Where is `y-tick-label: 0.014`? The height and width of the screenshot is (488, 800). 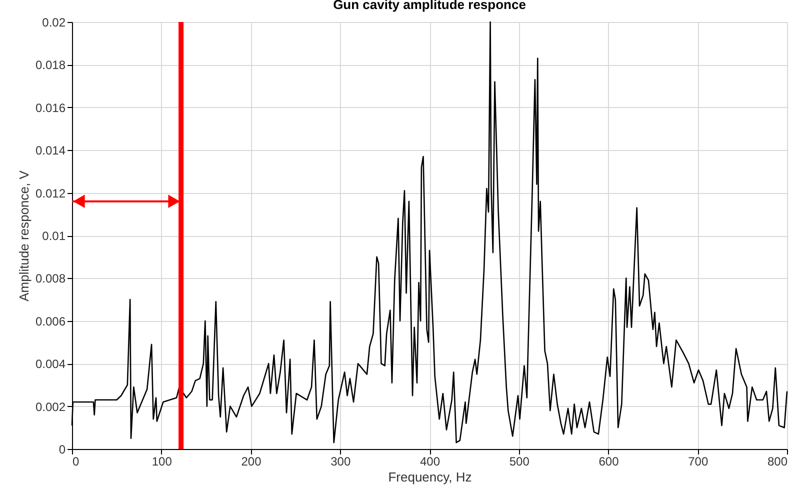
y-tick-label: 0.014 is located at coordinates (50, 151).